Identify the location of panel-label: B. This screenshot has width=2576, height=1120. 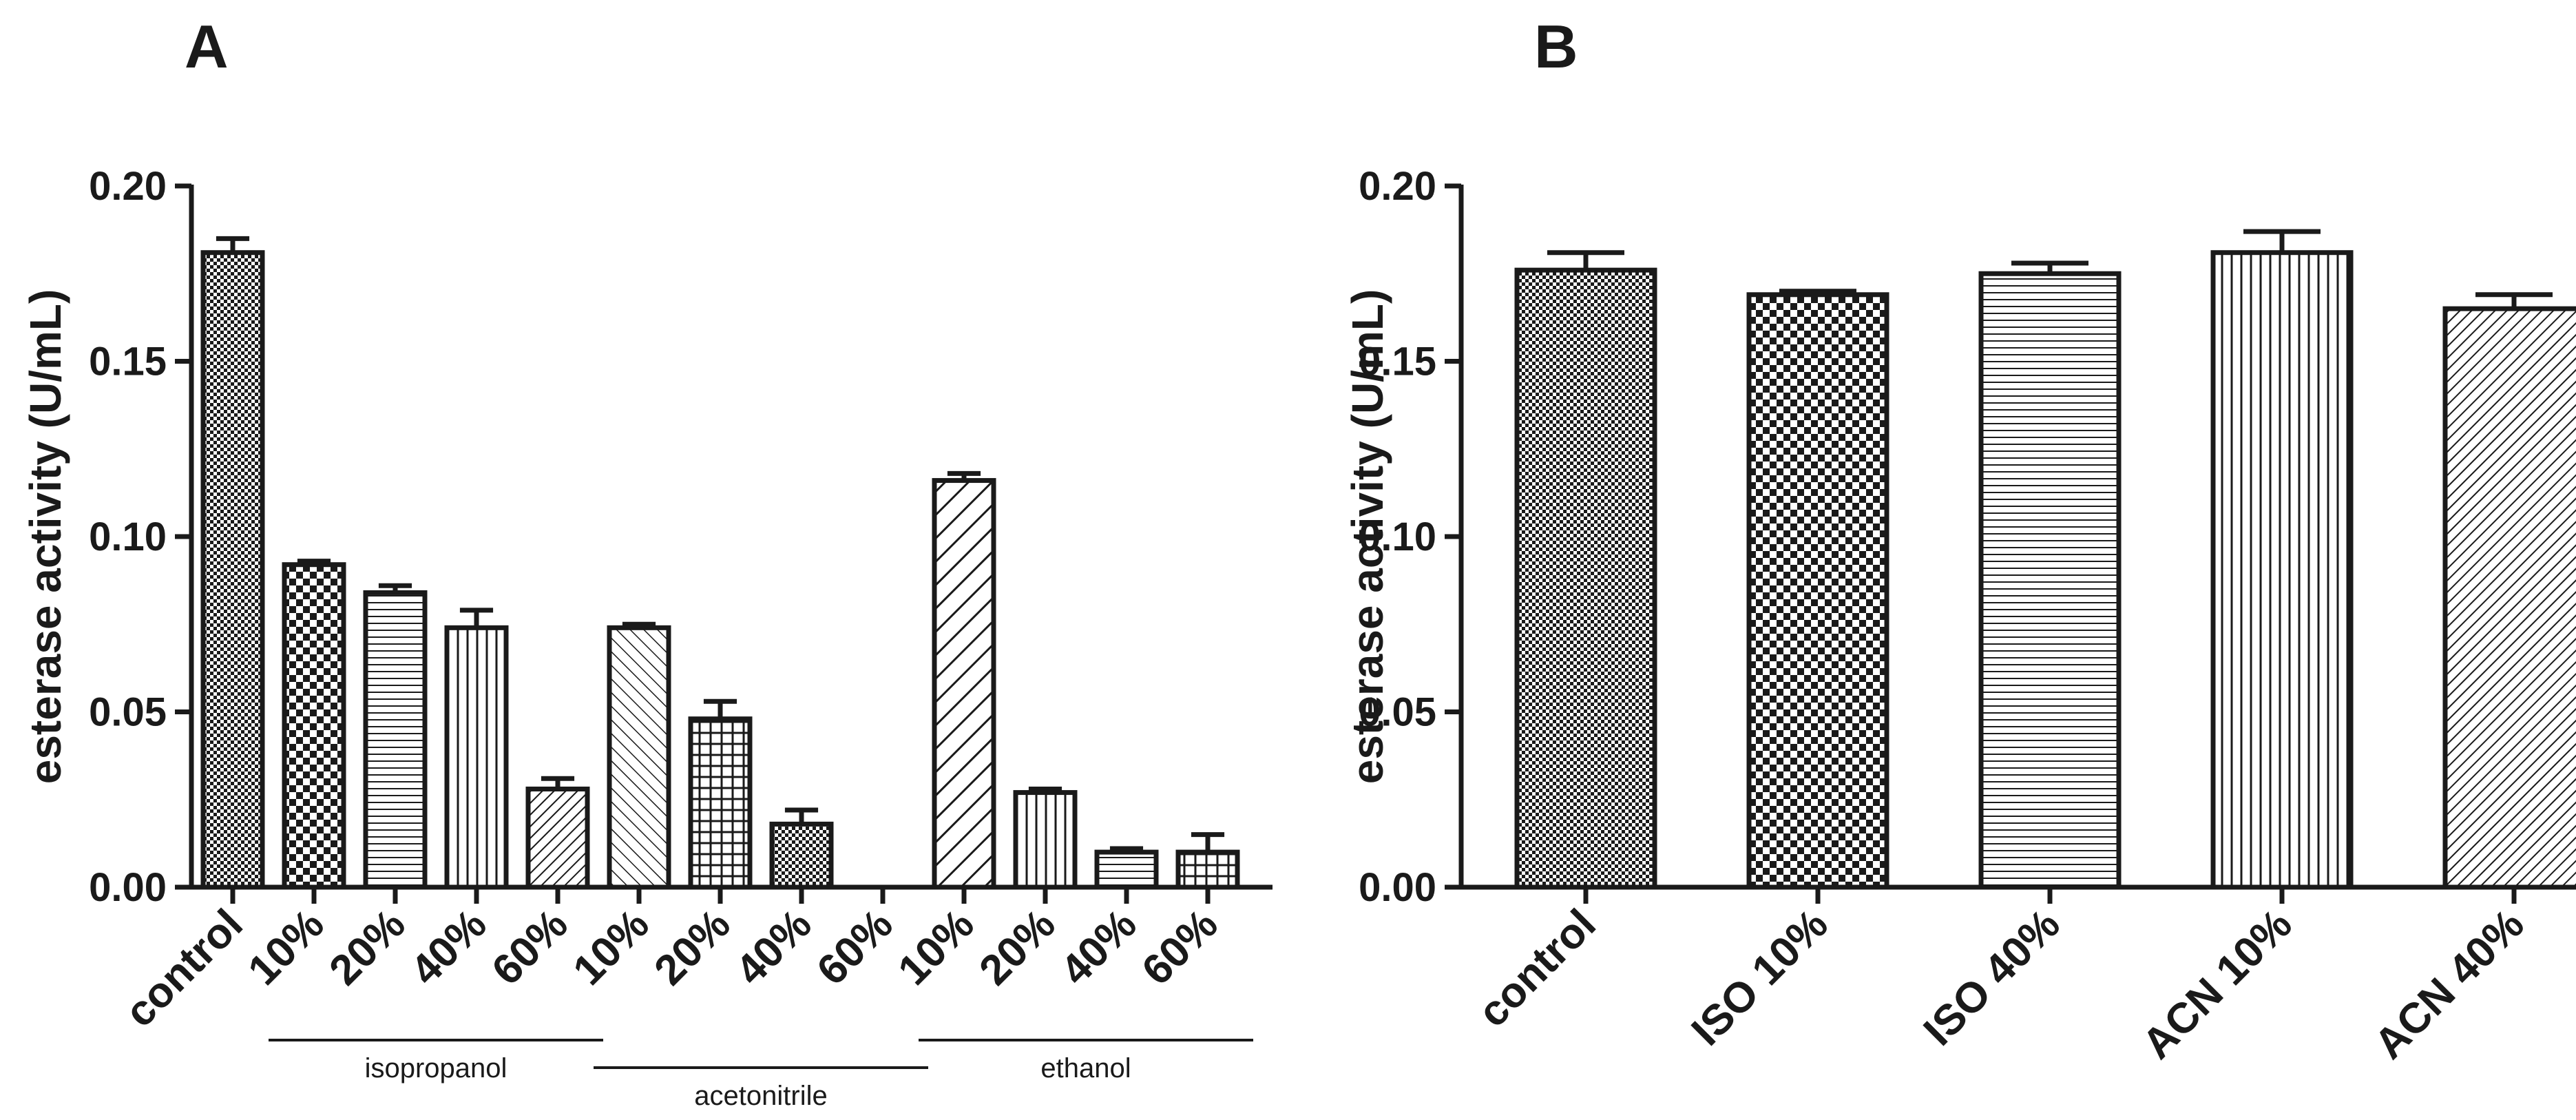
(1556, 46).